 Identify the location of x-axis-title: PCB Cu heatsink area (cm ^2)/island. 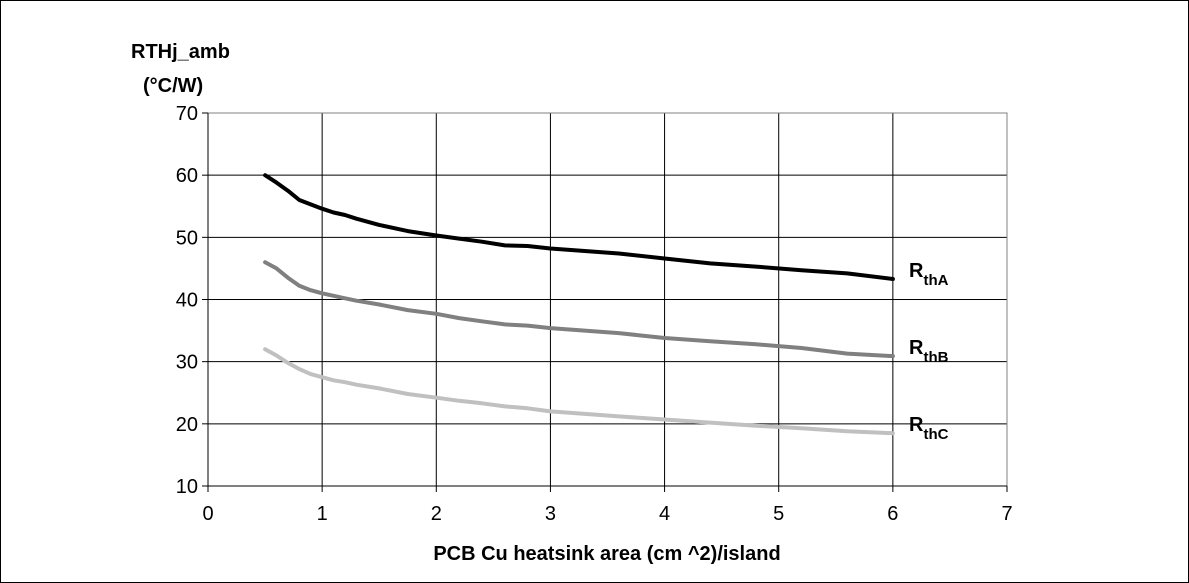
(606, 554).